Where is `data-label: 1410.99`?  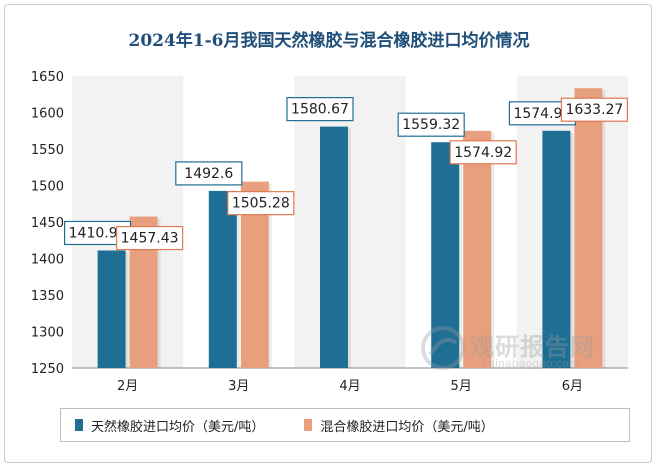
data-label: 1410.99 is located at coordinates (98, 233).